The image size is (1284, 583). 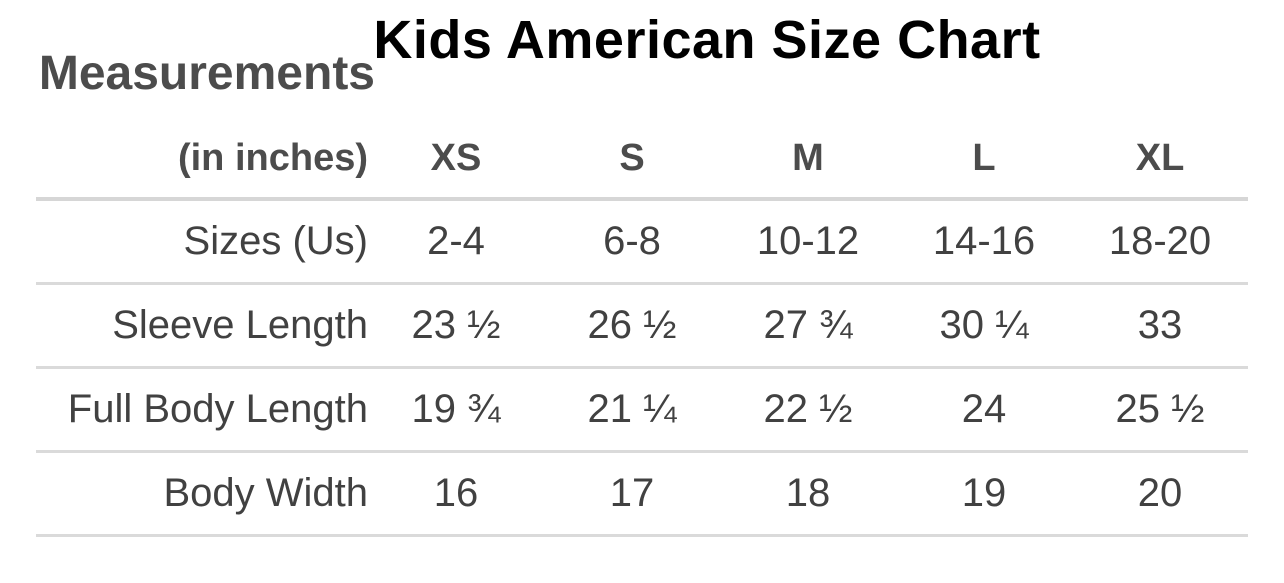 What do you see at coordinates (217, 409) in the screenshot?
I see `row-label: Full Body Length` at bounding box center [217, 409].